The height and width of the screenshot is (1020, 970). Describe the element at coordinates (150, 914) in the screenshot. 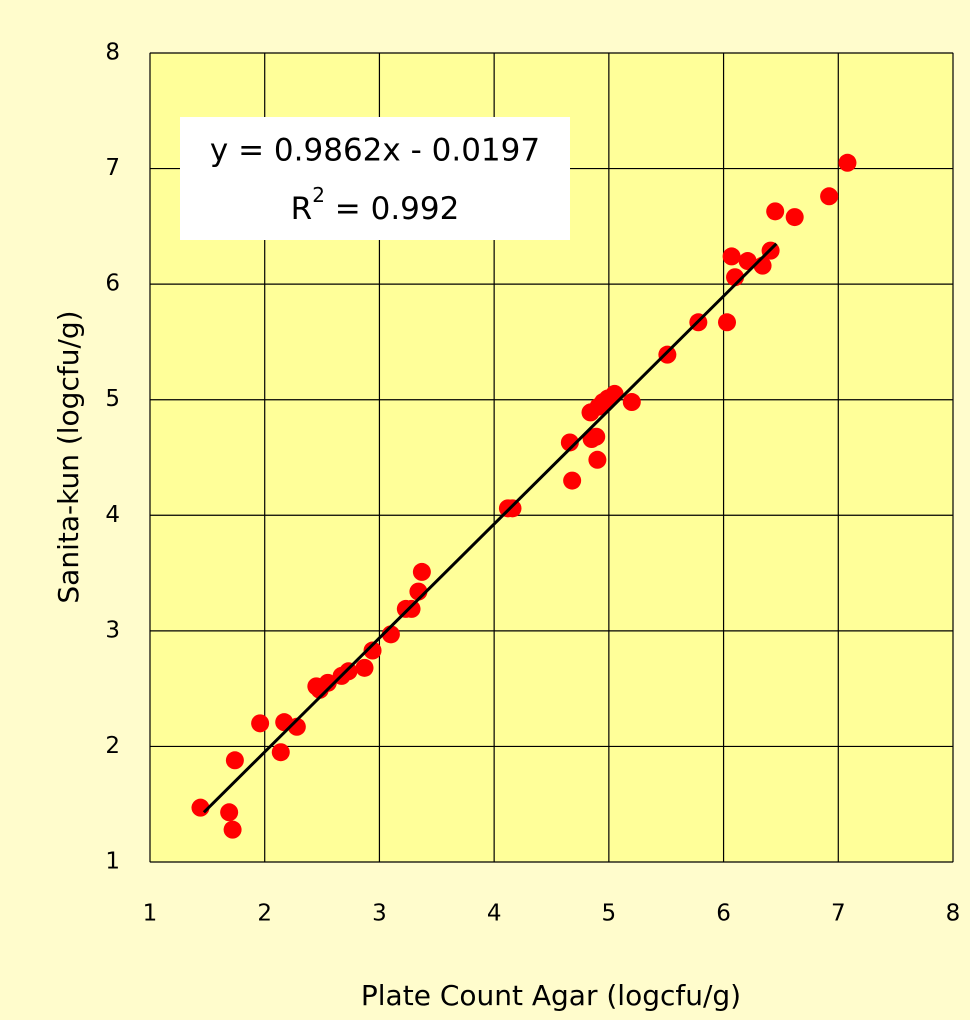

I see `x-tick-label: 1` at that location.